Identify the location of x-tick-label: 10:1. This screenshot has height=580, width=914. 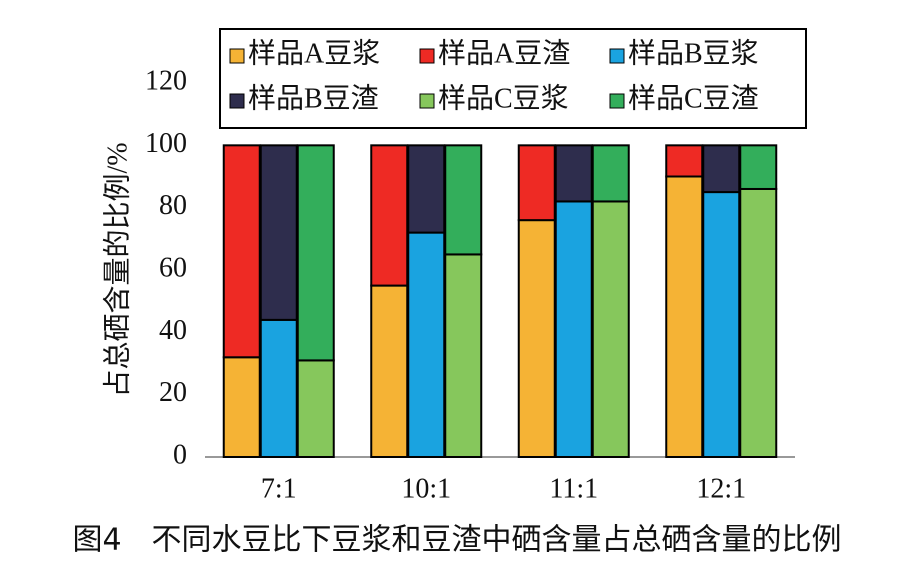
(426, 488).